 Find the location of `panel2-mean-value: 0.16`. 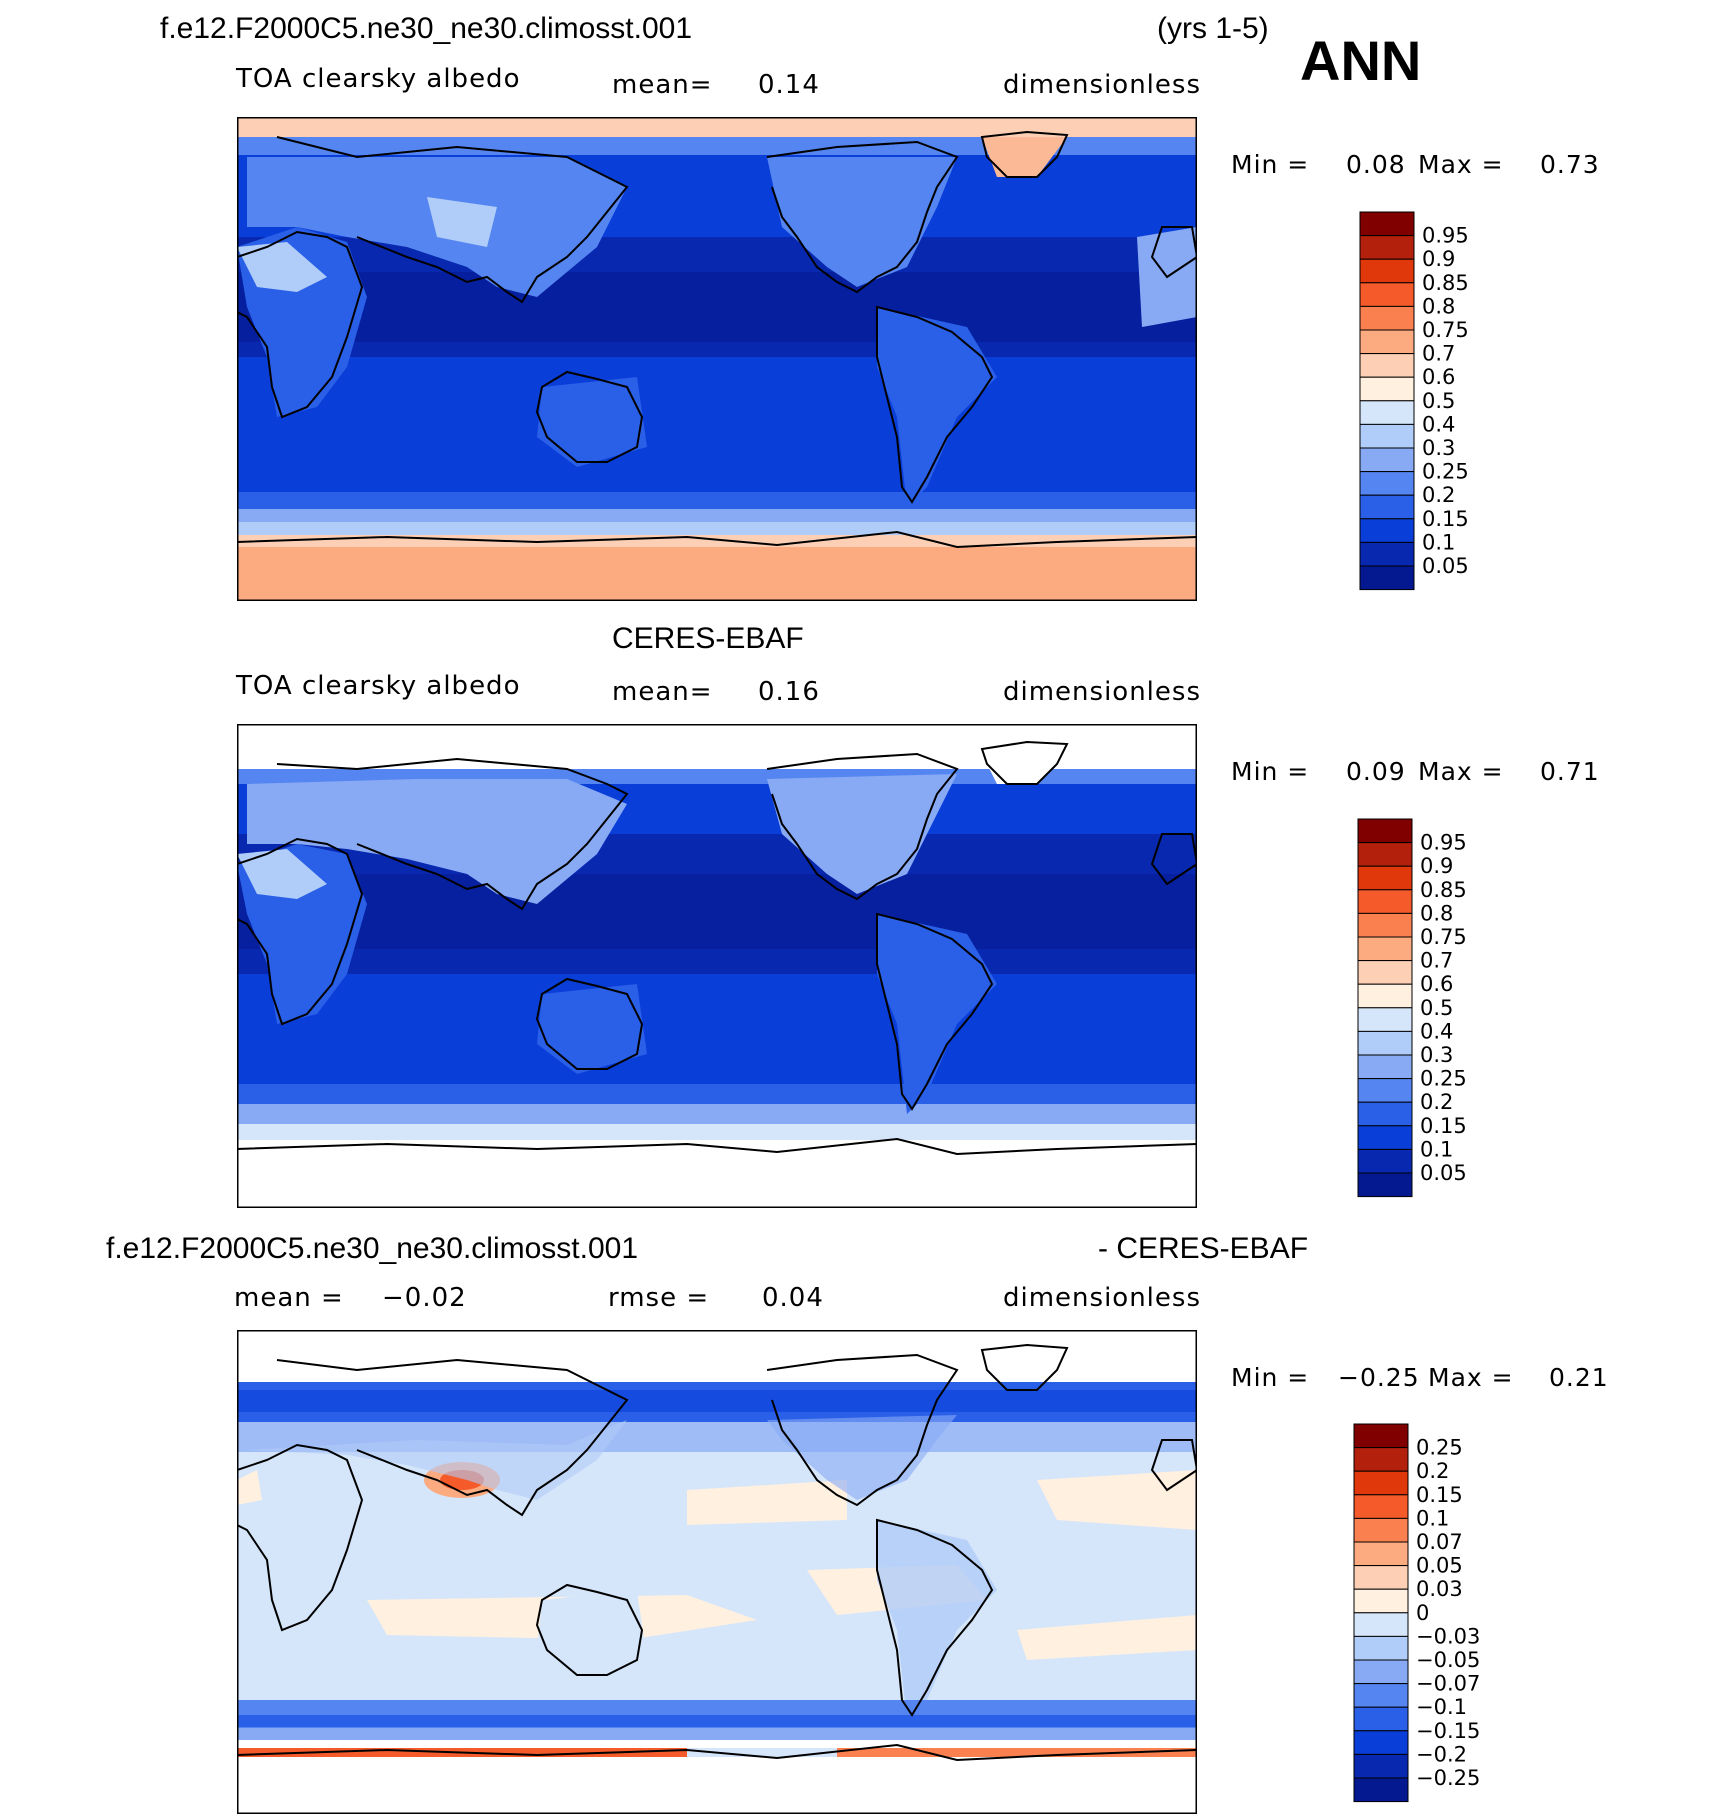

panel2-mean-value: 0.16 is located at coordinates (789, 692).